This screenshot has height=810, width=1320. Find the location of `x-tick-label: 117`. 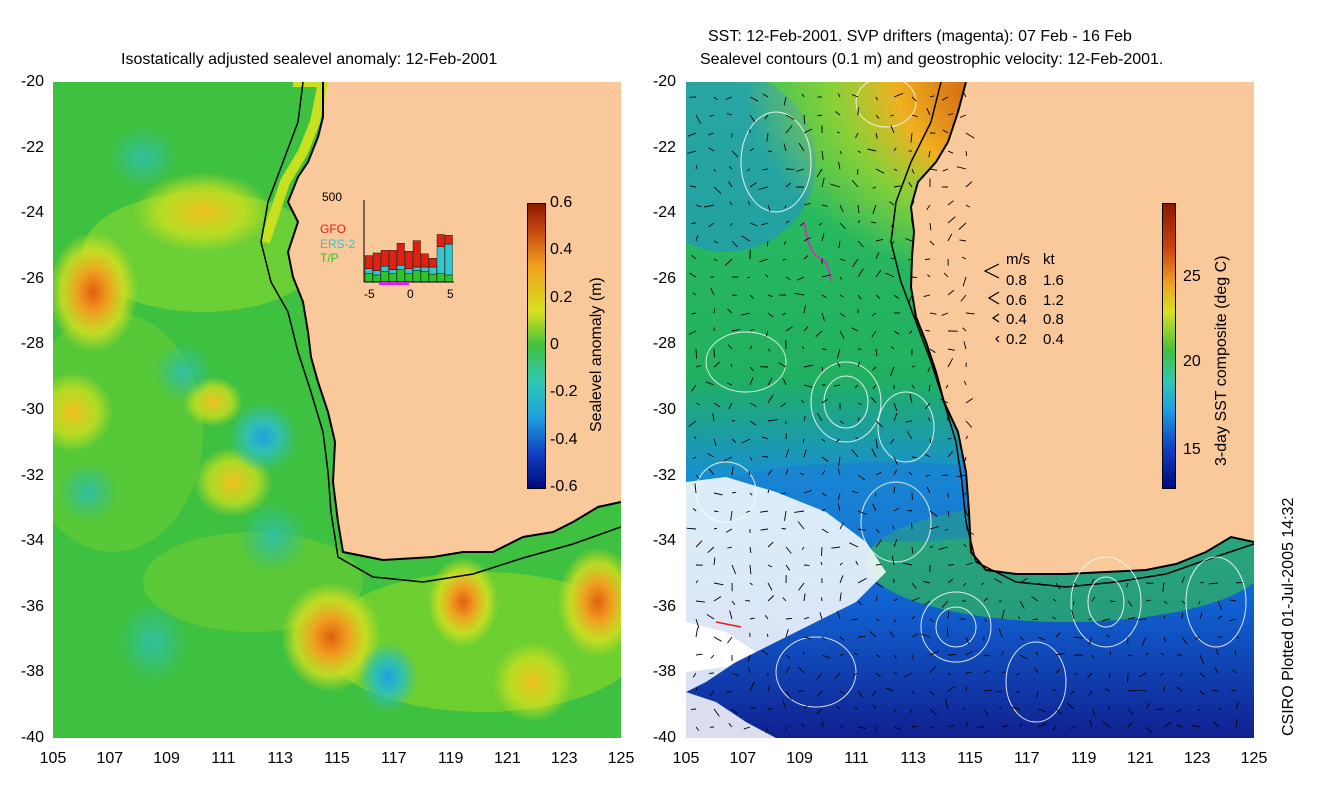

x-tick-label: 117 is located at coordinates (394, 758).